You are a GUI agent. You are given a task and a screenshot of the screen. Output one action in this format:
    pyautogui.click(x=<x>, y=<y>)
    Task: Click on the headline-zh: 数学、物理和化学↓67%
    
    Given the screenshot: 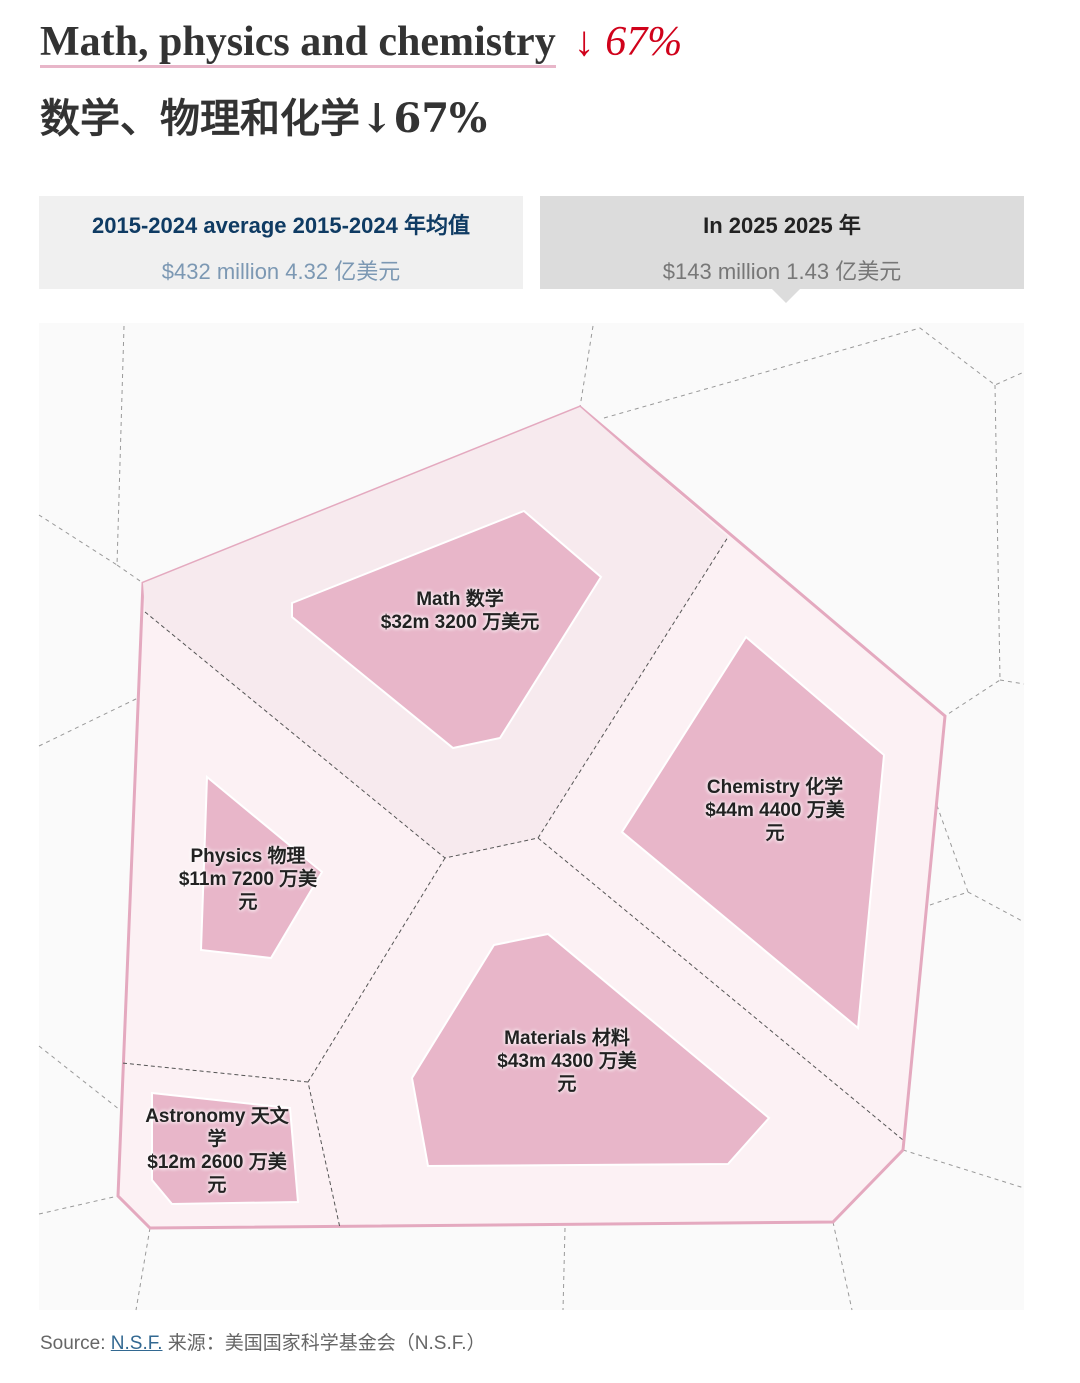 What is the action you would take?
    pyautogui.click(x=264, y=118)
    